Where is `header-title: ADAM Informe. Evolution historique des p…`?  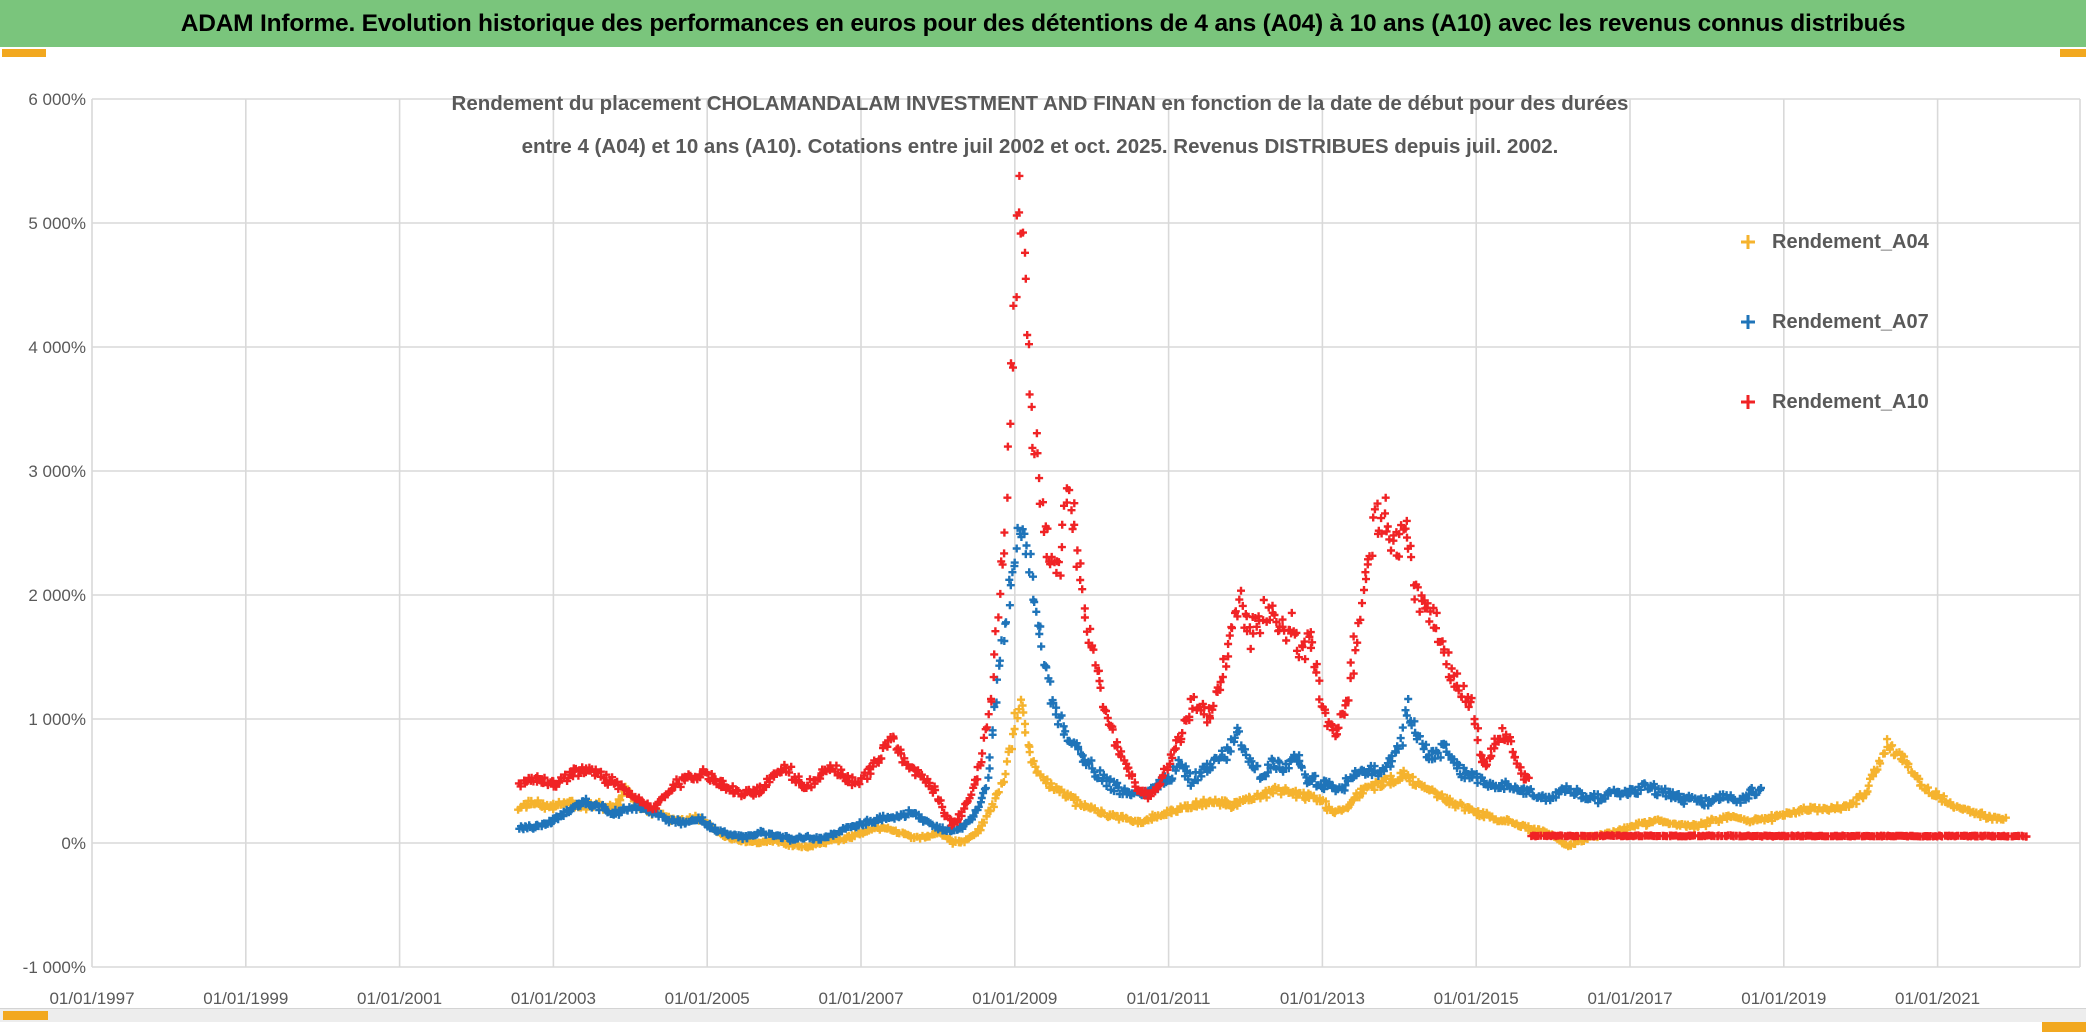
header-title: ADAM Informe. Evolution historique des p… is located at coordinates (1043, 23).